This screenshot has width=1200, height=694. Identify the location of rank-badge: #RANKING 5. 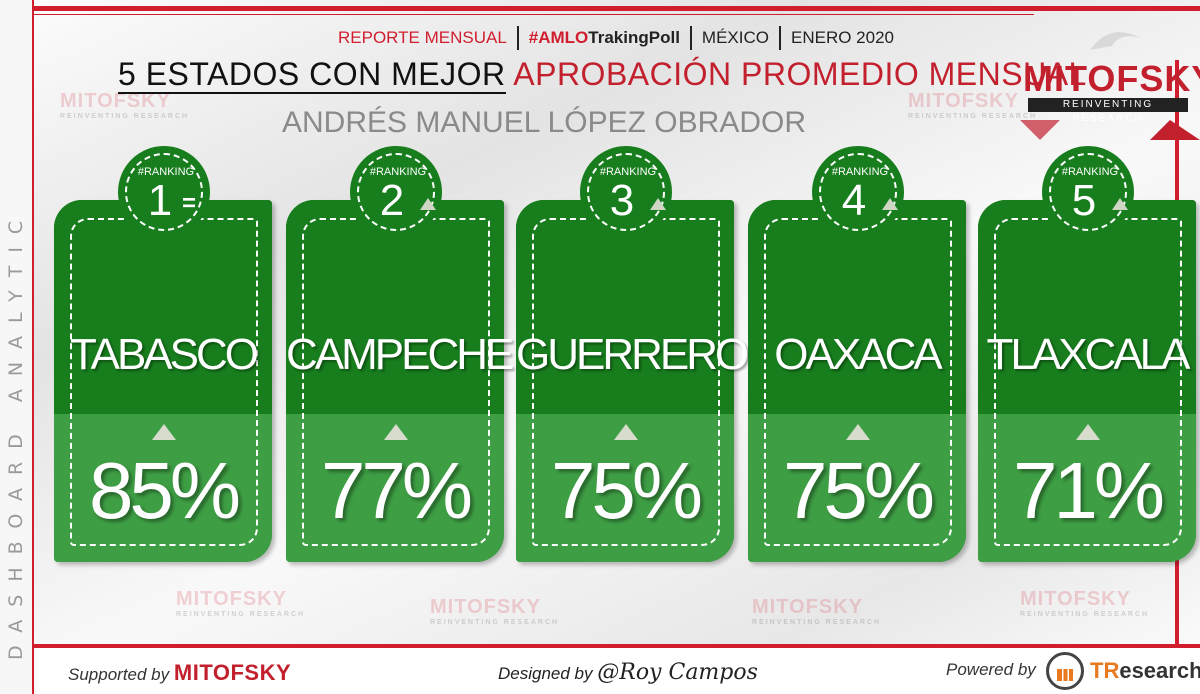
(1088, 192).